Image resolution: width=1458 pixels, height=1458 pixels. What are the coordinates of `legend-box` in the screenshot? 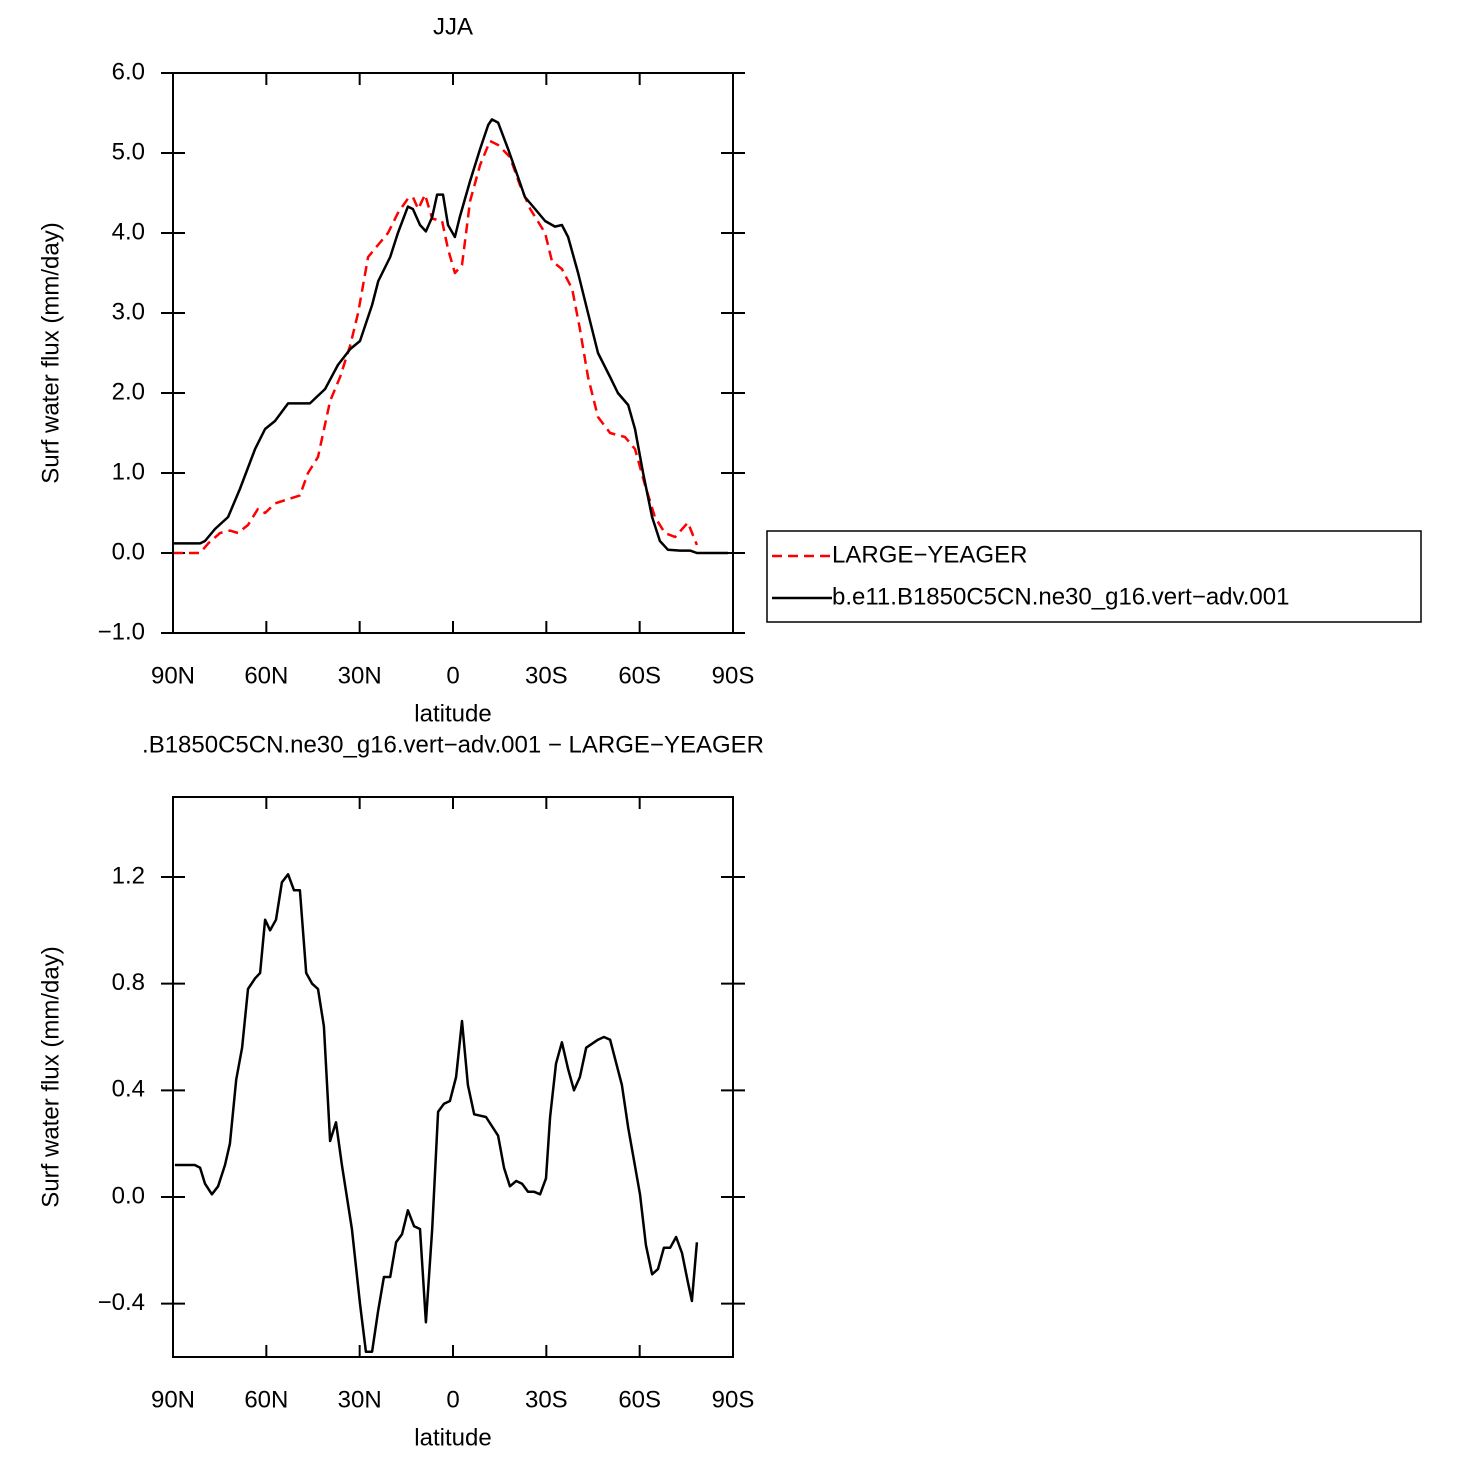 It's located at (1094, 576).